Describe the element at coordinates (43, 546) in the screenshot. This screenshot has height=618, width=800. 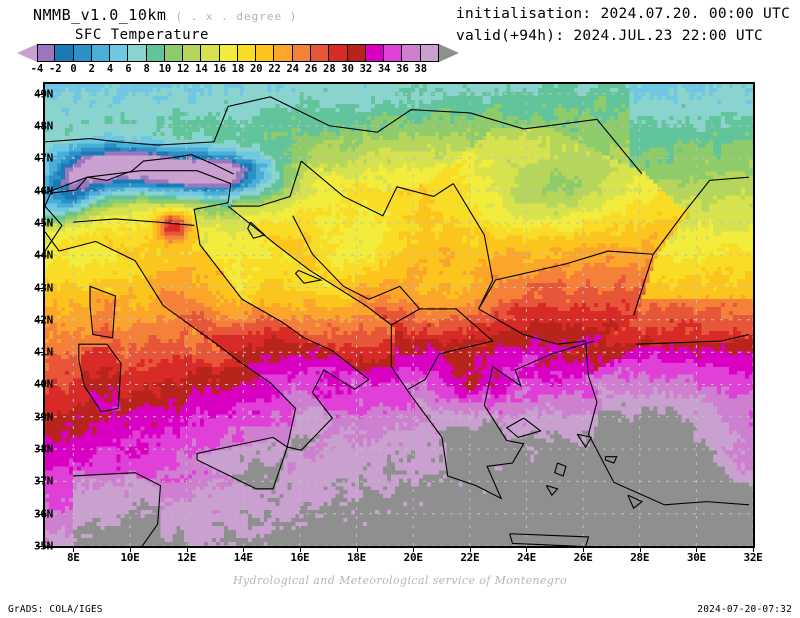
I see `latitude-tick-label: 35N` at that location.